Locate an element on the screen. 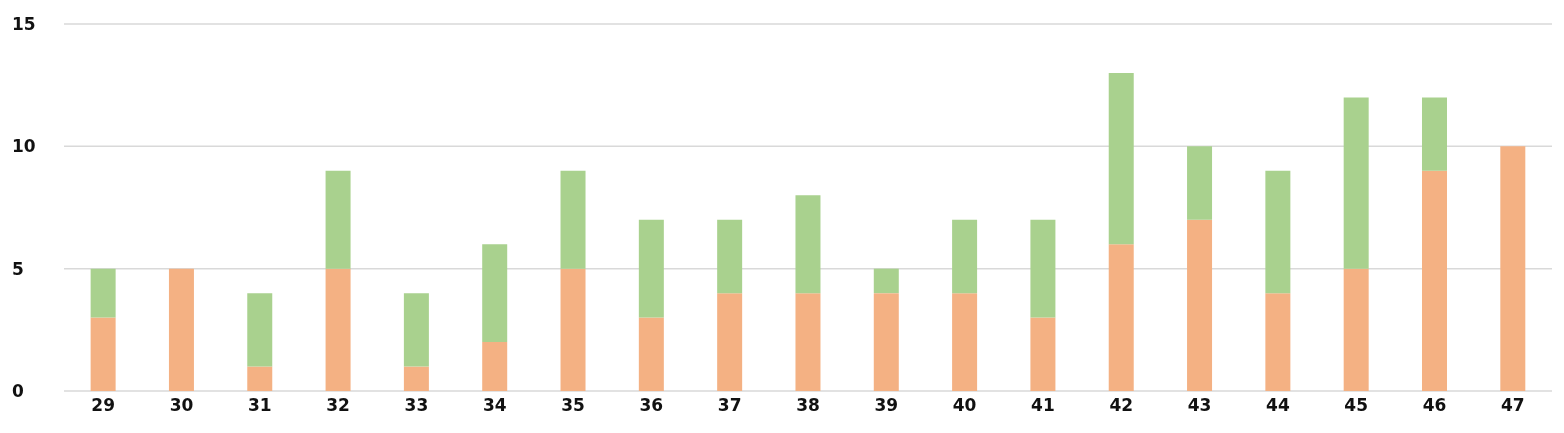 Image resolution: width=1564 pixels, height=433 pixels. x-tick-label: 47 is located at coordinates (1513, 405).